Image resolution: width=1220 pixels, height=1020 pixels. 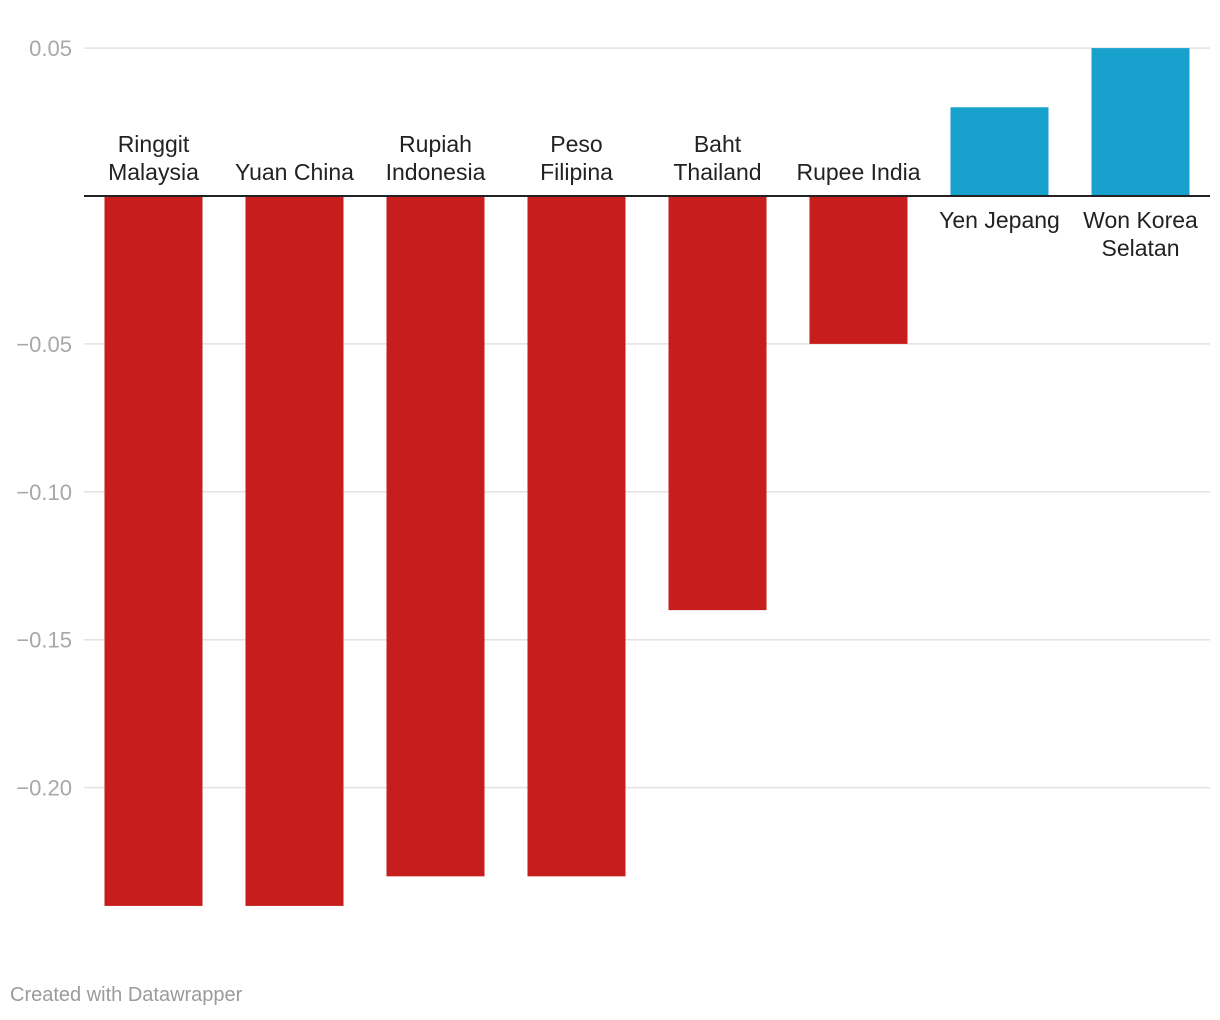 What do you see at coordinates (436, 172) in the screenshot?
I see `category-label: Indonesia` at bounding box center [436, 172].